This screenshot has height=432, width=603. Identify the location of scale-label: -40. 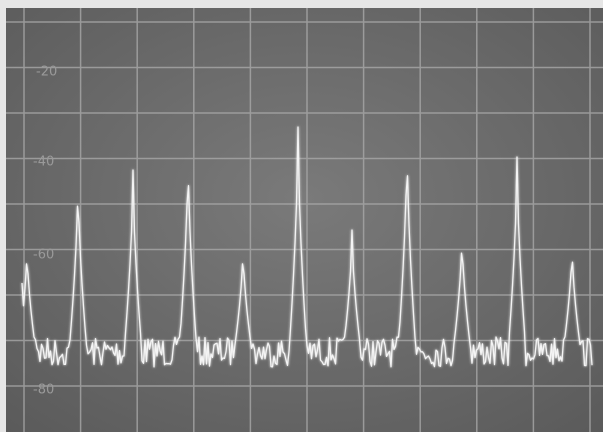
(43, 162).